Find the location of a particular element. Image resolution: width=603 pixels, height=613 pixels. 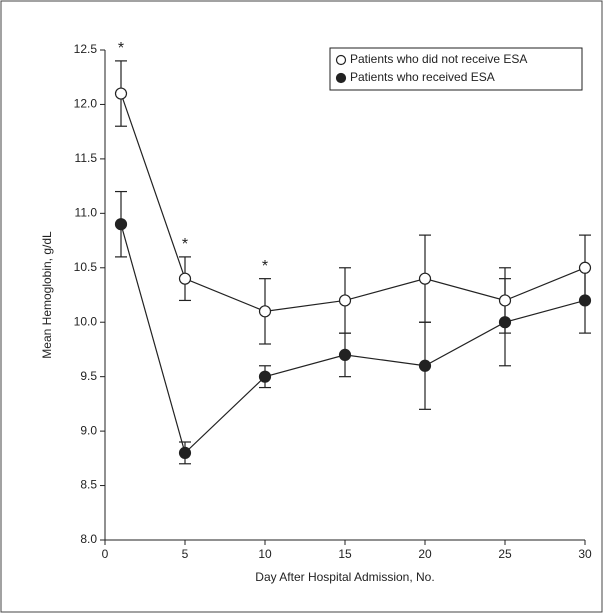

y-tick-label: 8.5 is located at coordinates (88, 485).